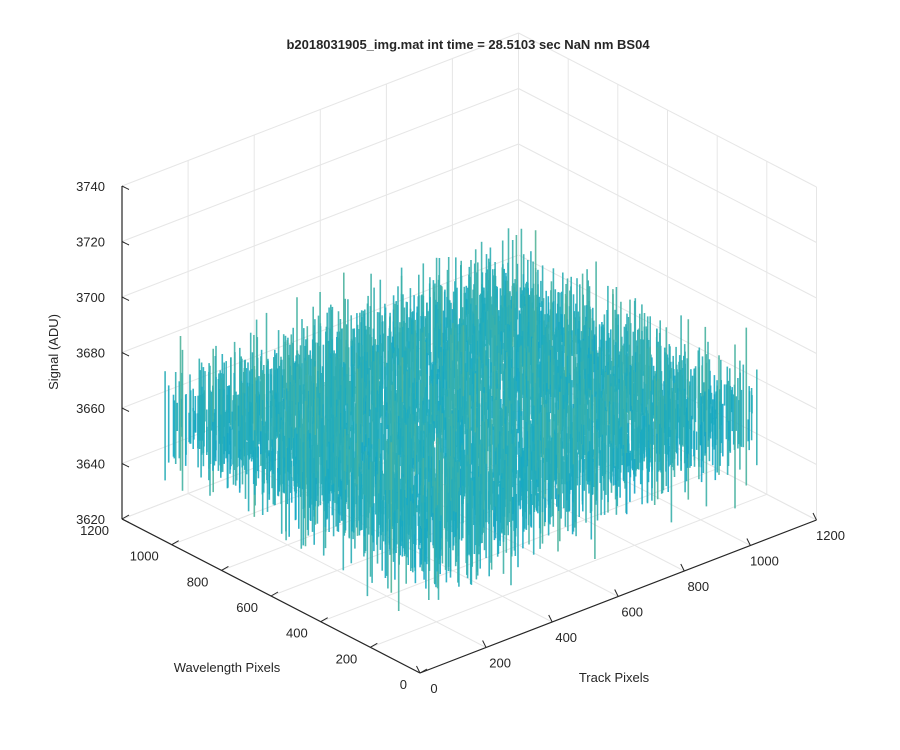  What do you see at coordinates (90, 242) in the screenshot?
I see `z-tick-label: 3720` at bounding box center [90, 242].